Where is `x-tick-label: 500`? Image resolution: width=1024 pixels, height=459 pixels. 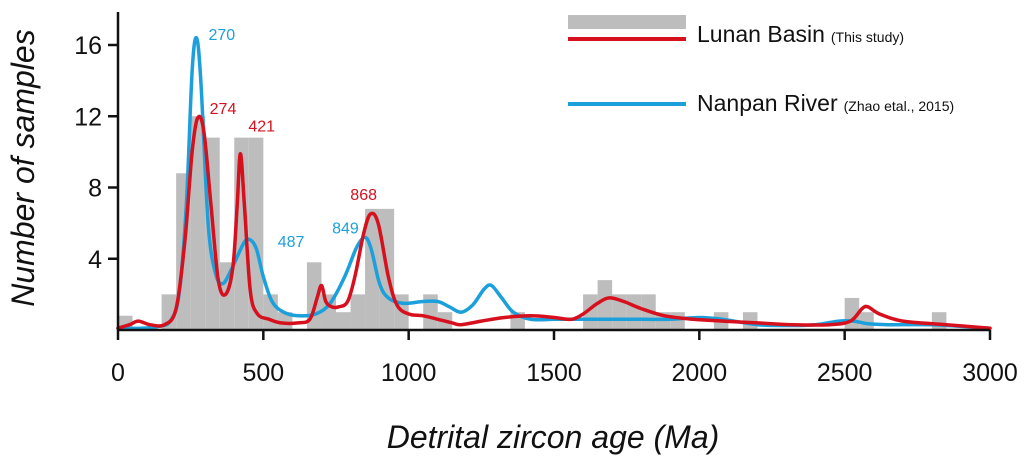 x-tick-label: 500 is located at coordinates (263, 373).